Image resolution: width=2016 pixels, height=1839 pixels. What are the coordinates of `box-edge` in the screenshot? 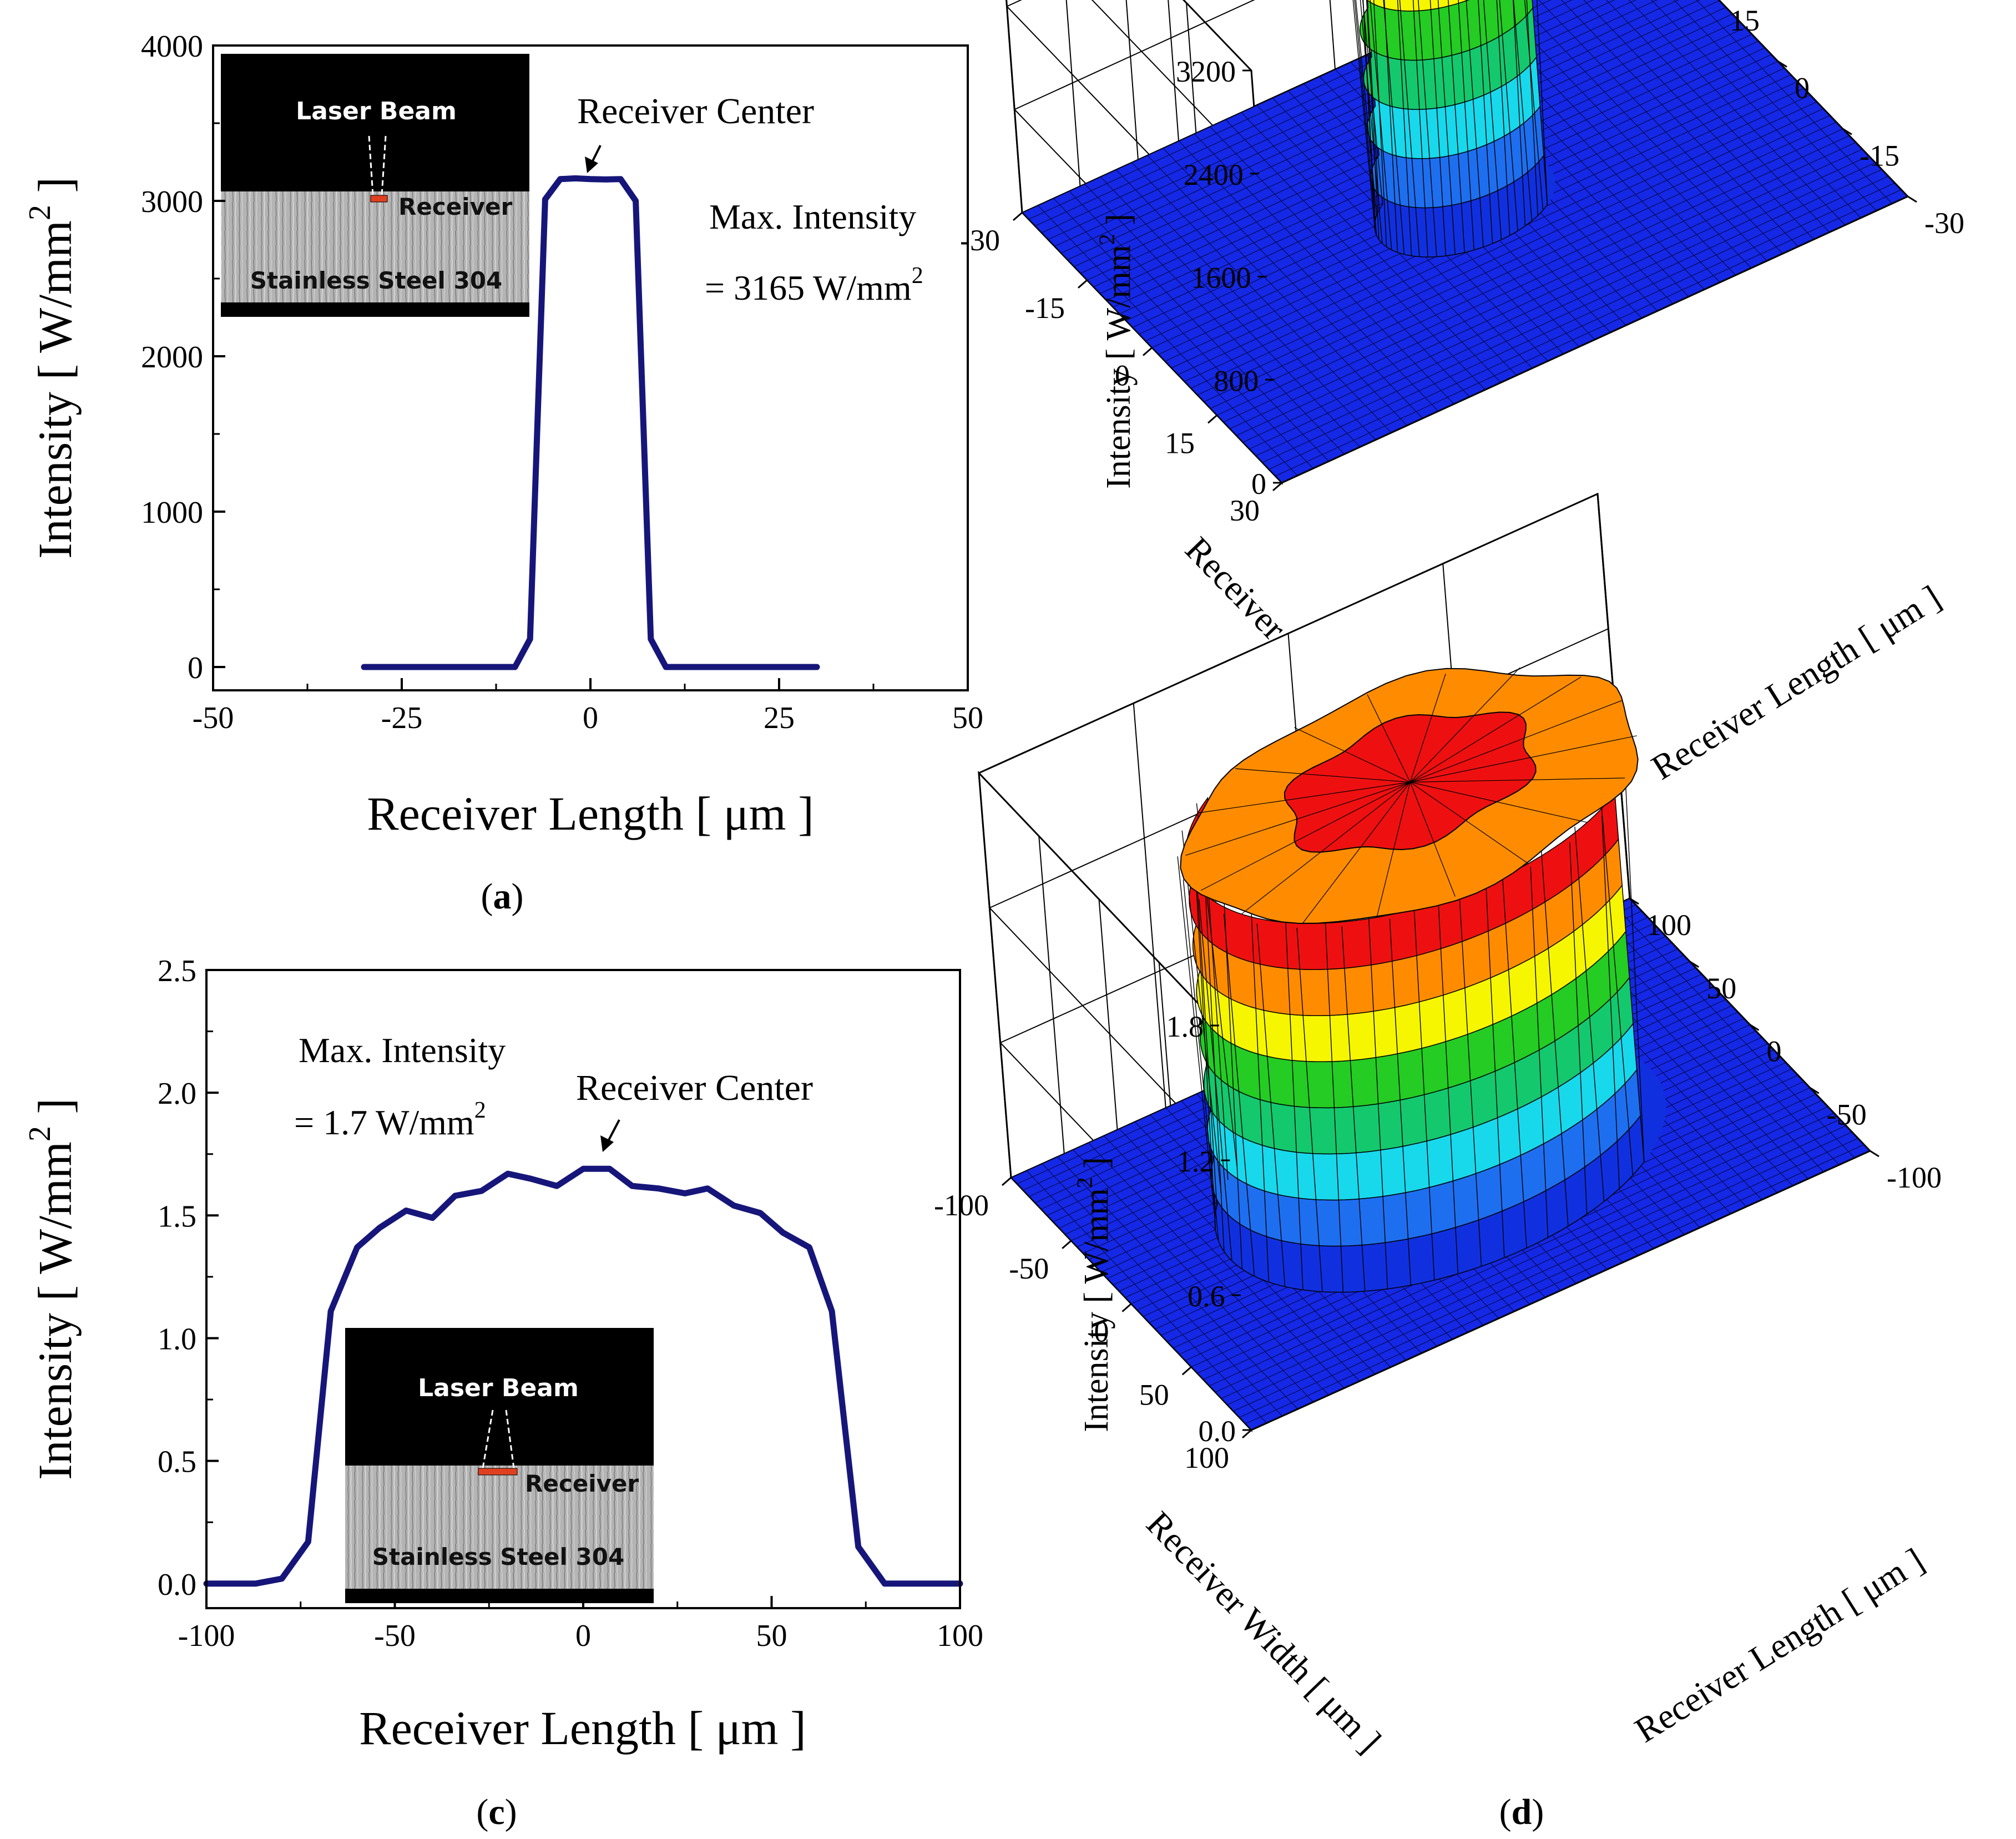 It's located at (1561, 1290).